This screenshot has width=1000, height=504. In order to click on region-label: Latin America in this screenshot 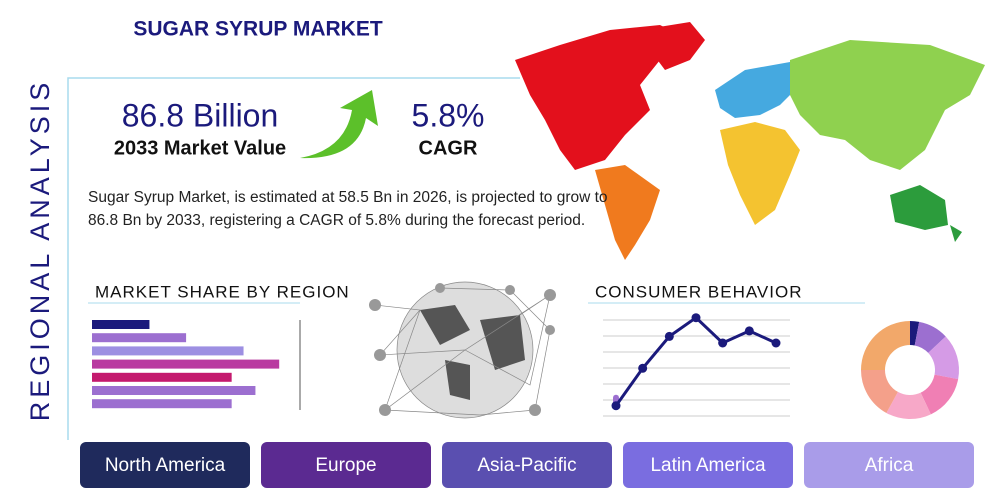, I will do `click(708, 465)`.